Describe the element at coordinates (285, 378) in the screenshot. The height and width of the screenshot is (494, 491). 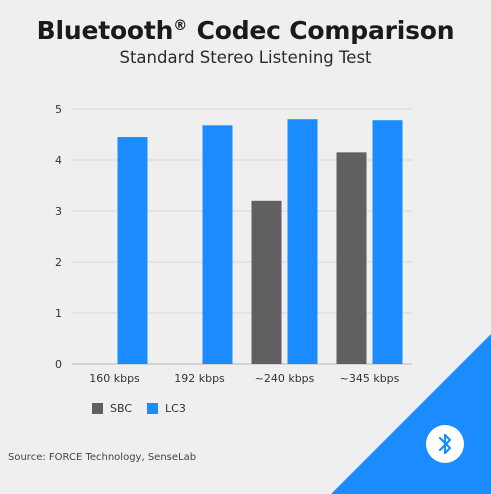
I see `x-tick-label: ~240 kbps` at that location.